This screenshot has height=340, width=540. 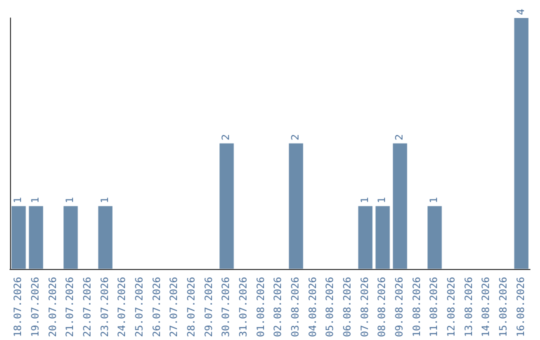 I want to click on x-tick-label: 13.08.2026, so click(x=469, y=307).